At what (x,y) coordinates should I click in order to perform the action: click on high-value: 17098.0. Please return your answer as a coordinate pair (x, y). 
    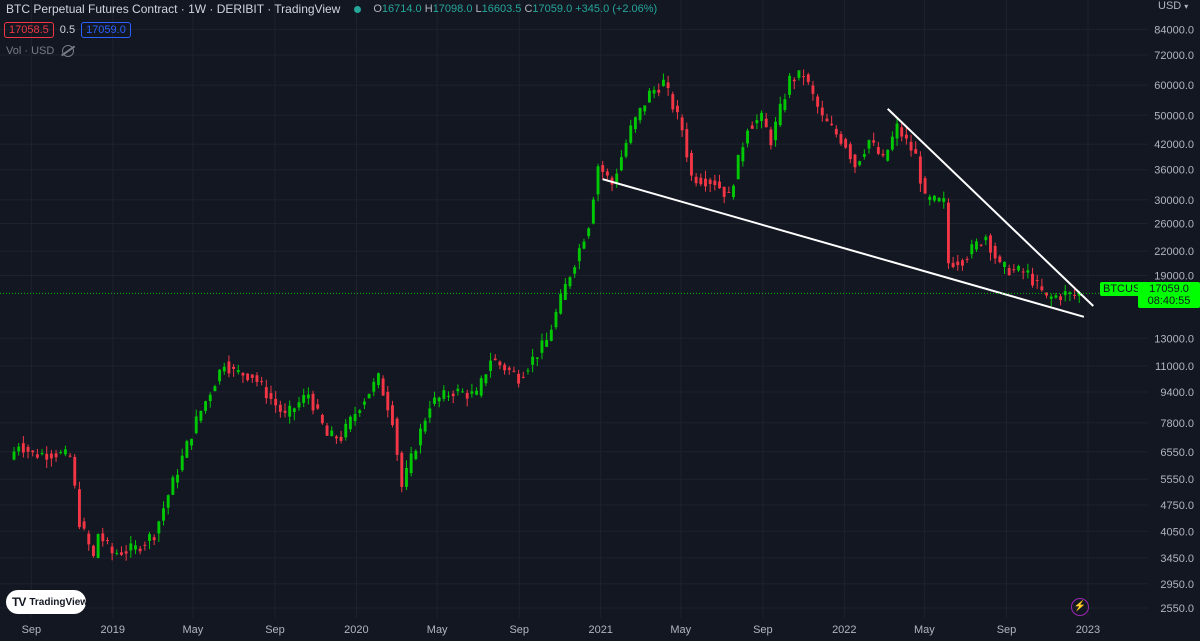
    Looking at the image, I should click on (452, 9).